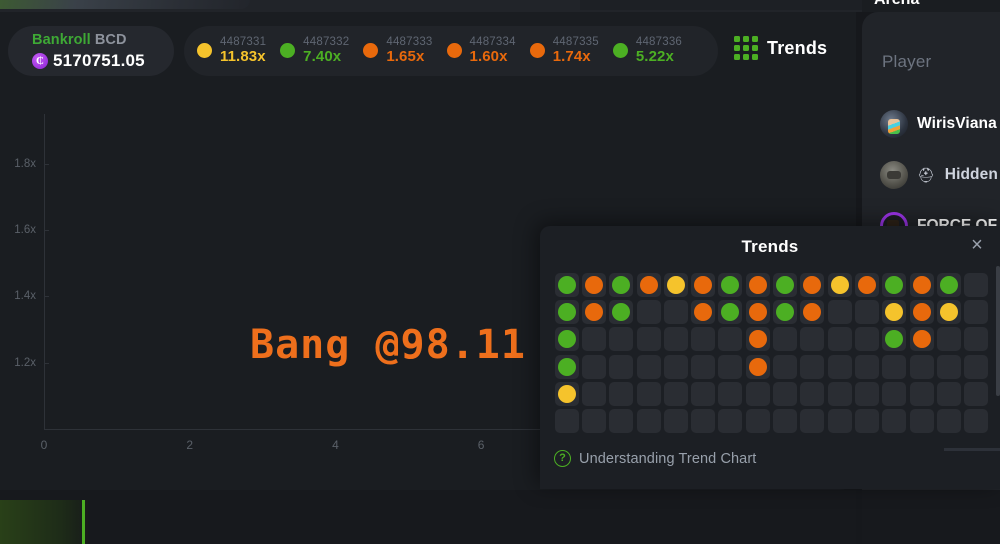 The image size is (1000, 544). Describe the element at coordinates (481, 51) in the screenshot. I see `history-item: 4487334 1.60x` at that location.